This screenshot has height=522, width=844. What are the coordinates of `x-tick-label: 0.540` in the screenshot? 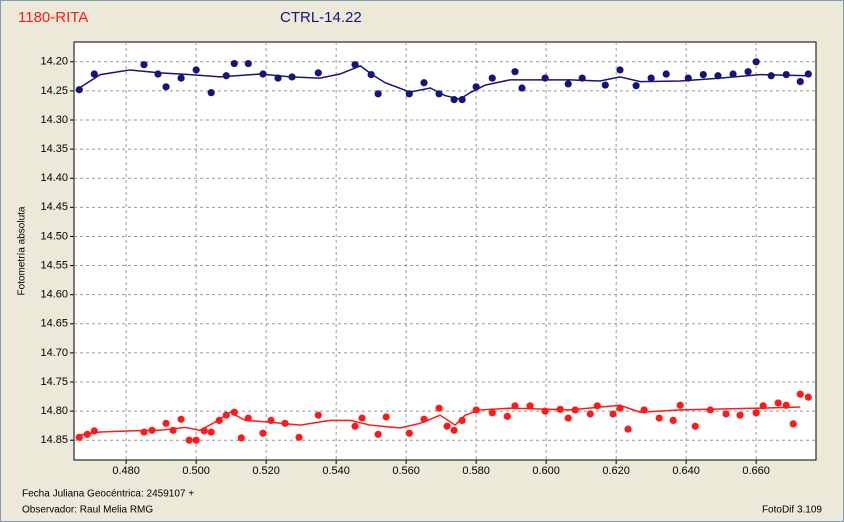 It's located at (336, 471).